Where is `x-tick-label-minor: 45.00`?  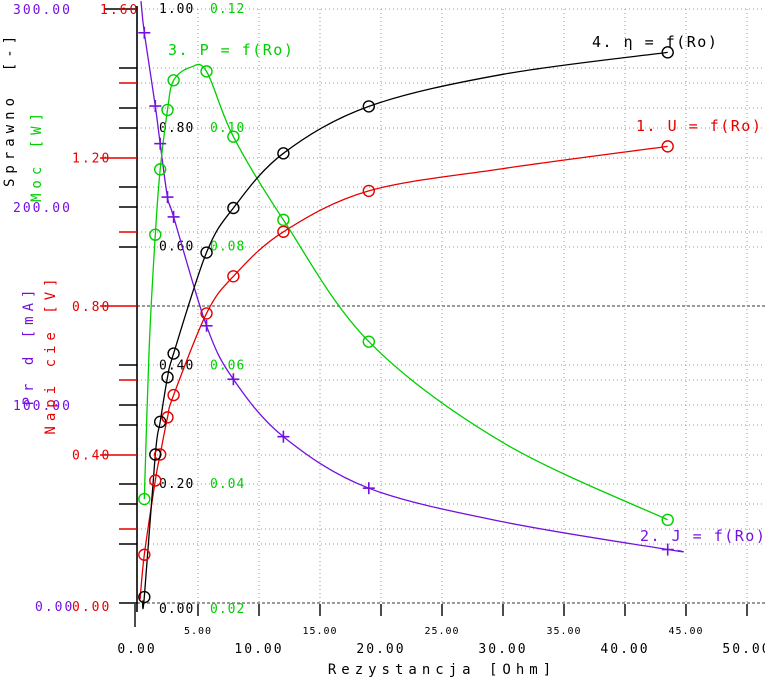
x-tick-label-minor: 45.00 is located at coordinates (685, 631).